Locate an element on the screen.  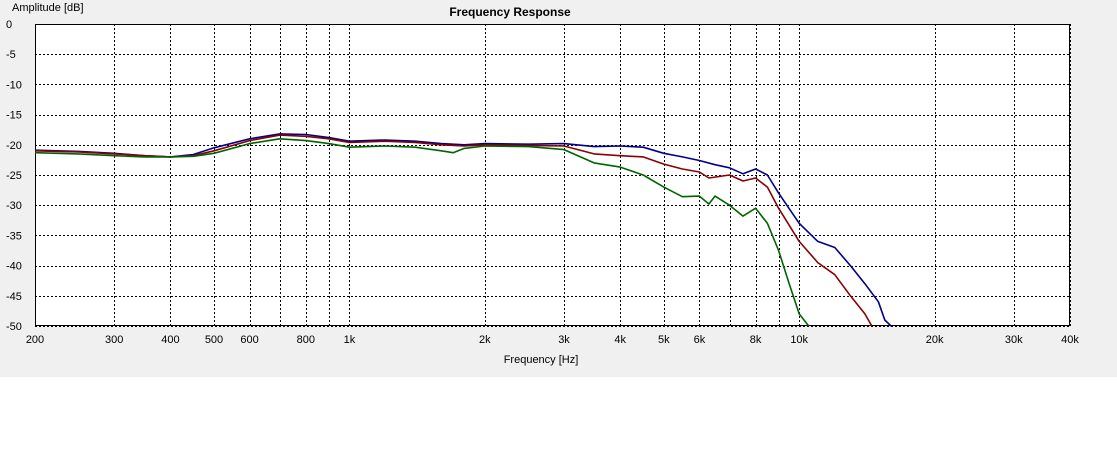
y-tick-label: -35 is located at coordinates (14, 236).